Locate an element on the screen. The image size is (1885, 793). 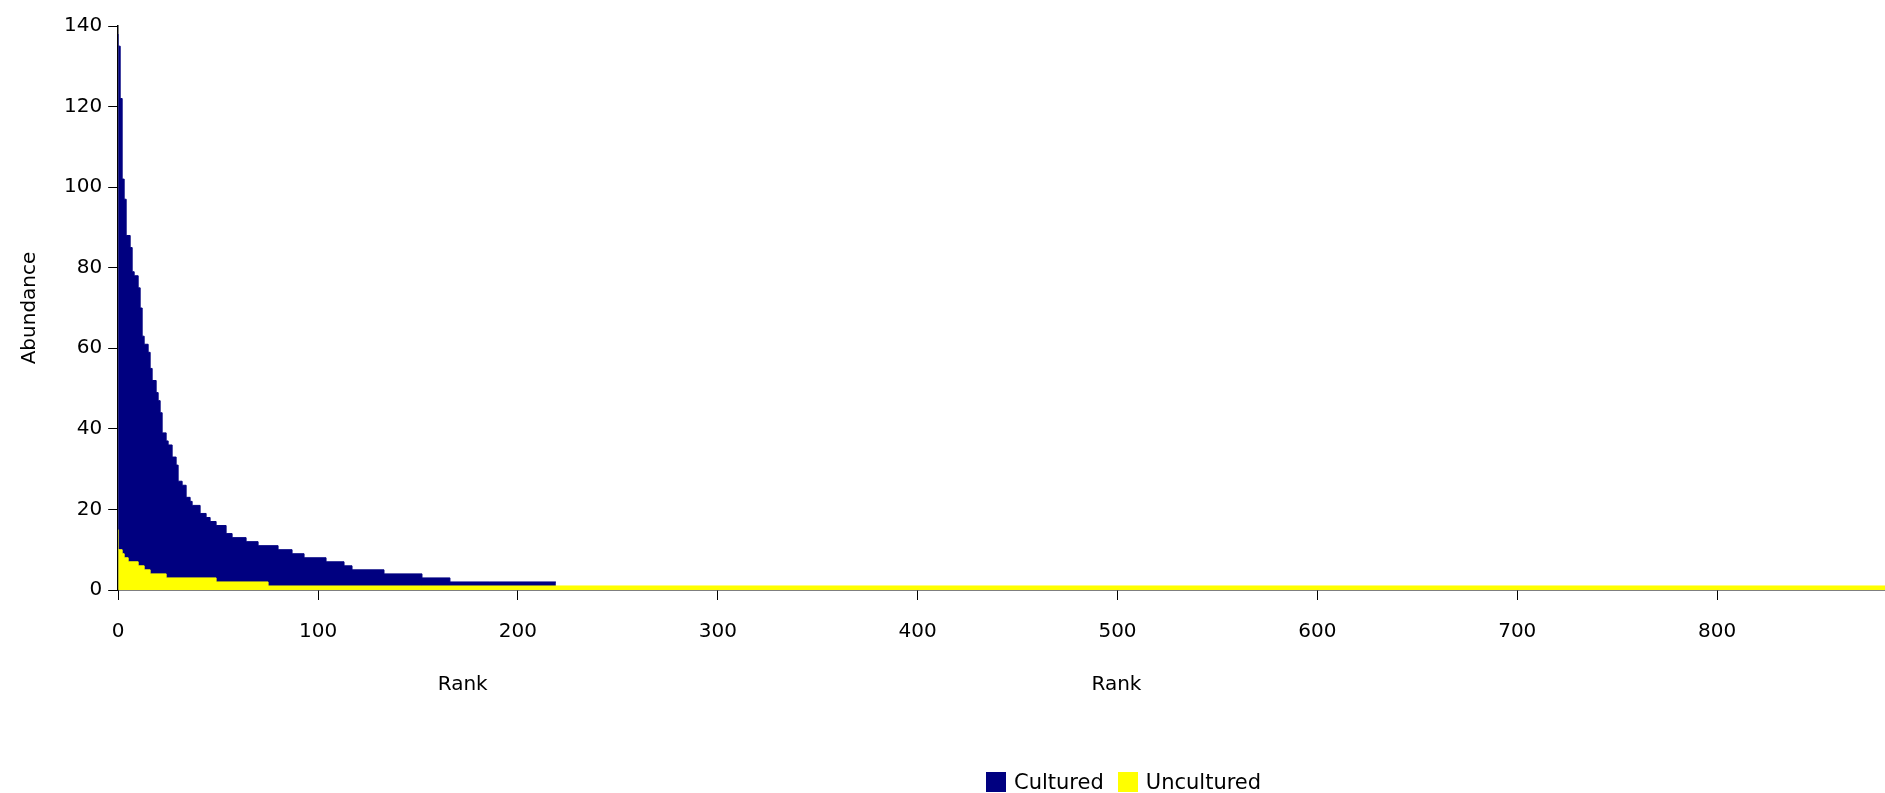
x-axis-title: Rank is located at coordinates (463, 683).